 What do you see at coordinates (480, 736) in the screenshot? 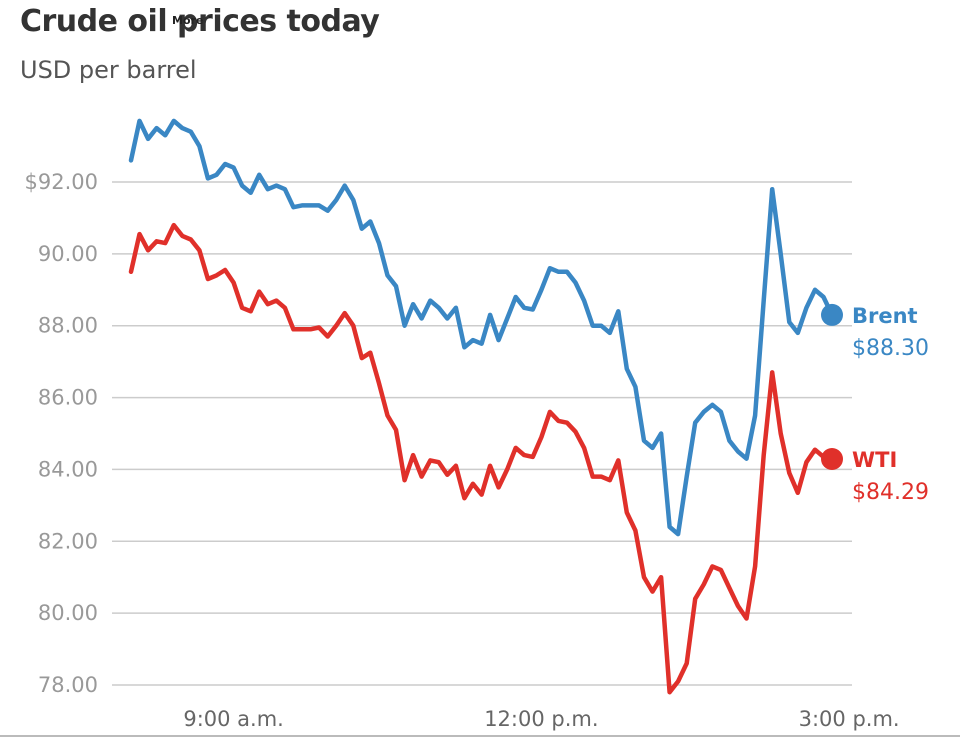
I see `footer-divider` at bounding box center [480, 736].